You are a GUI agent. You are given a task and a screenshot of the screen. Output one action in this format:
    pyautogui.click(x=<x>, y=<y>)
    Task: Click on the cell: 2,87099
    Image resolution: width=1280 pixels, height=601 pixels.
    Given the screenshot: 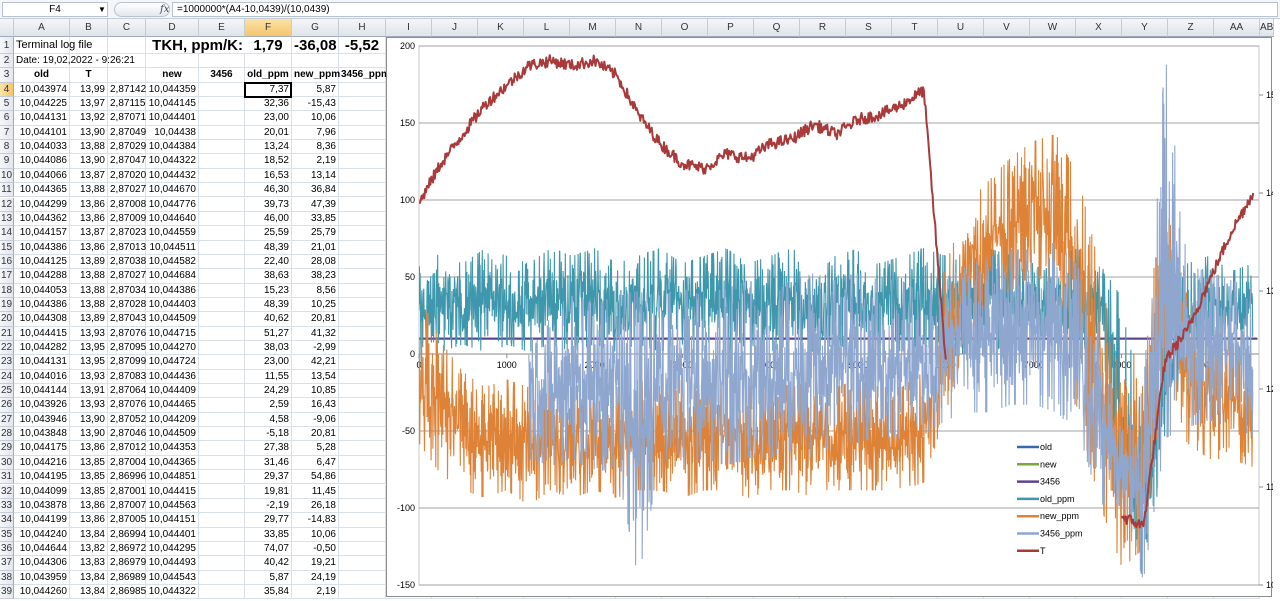 What is the action you would take?
    pyautogui.click(x=127, y=362)
    